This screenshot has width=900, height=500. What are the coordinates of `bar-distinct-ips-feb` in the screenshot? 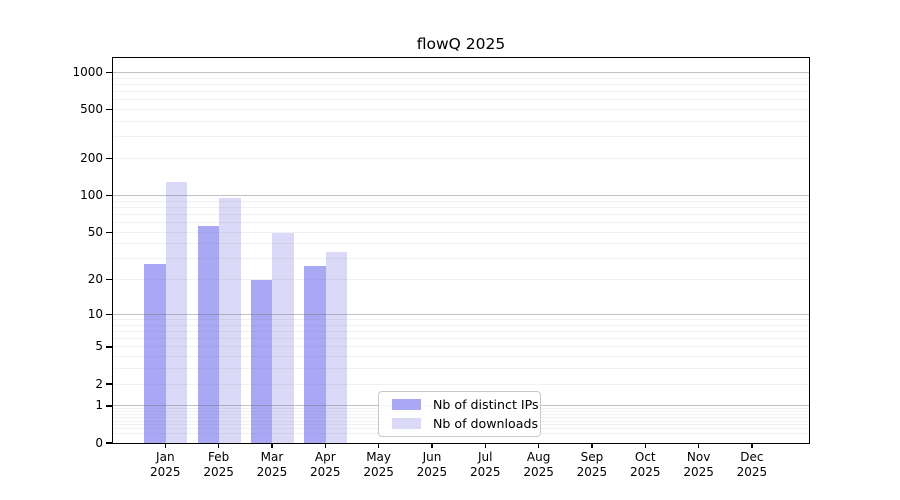 It's located at (208, 334).